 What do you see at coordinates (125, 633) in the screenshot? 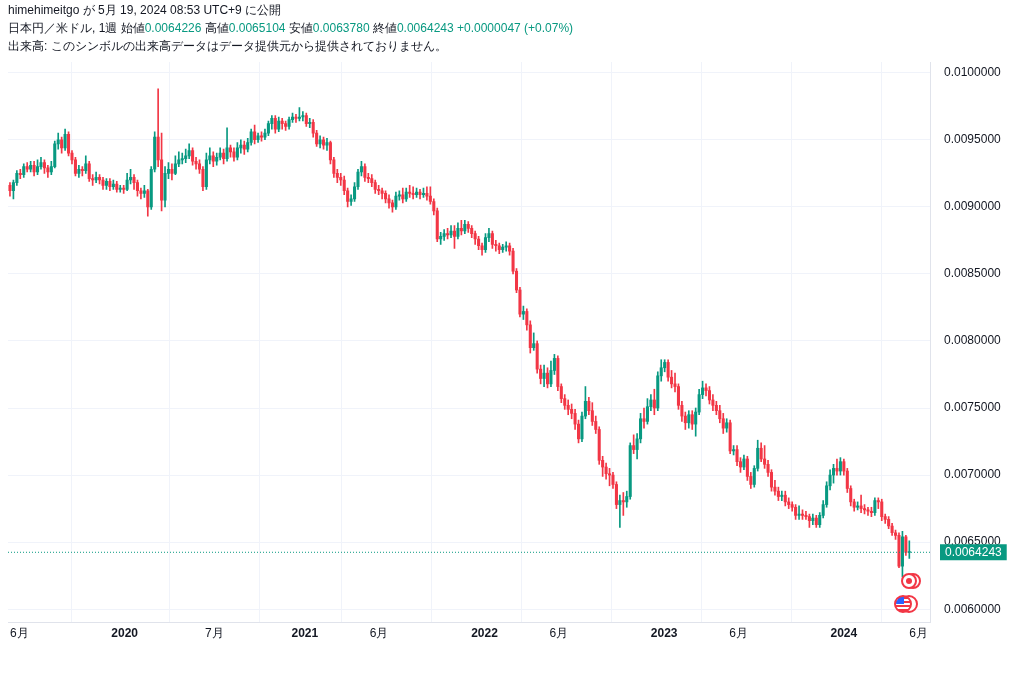
I see `x-tick-label: 2020` at bounding box center [125, 633].